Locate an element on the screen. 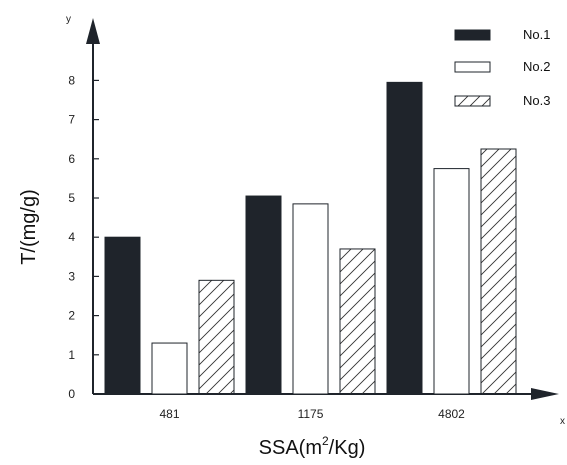 The width and height of the screenshot is (567, 465). legend-swatch-no1 is located at coordinates (472, 35).